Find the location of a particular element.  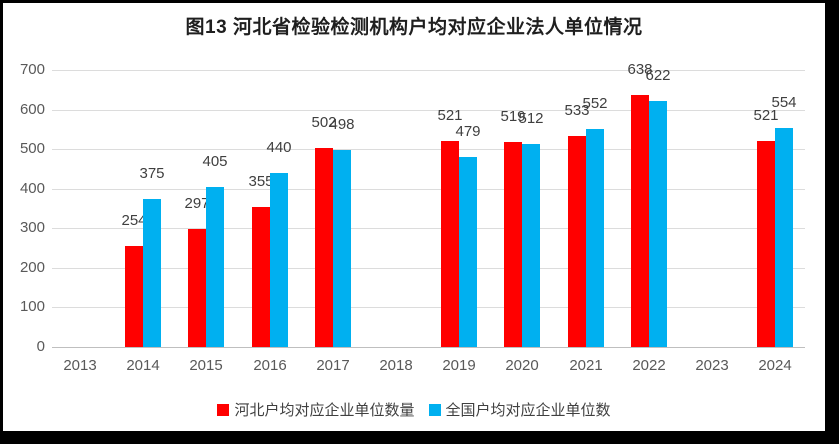

bar-national-2019 is located at coordinates (468, 252).